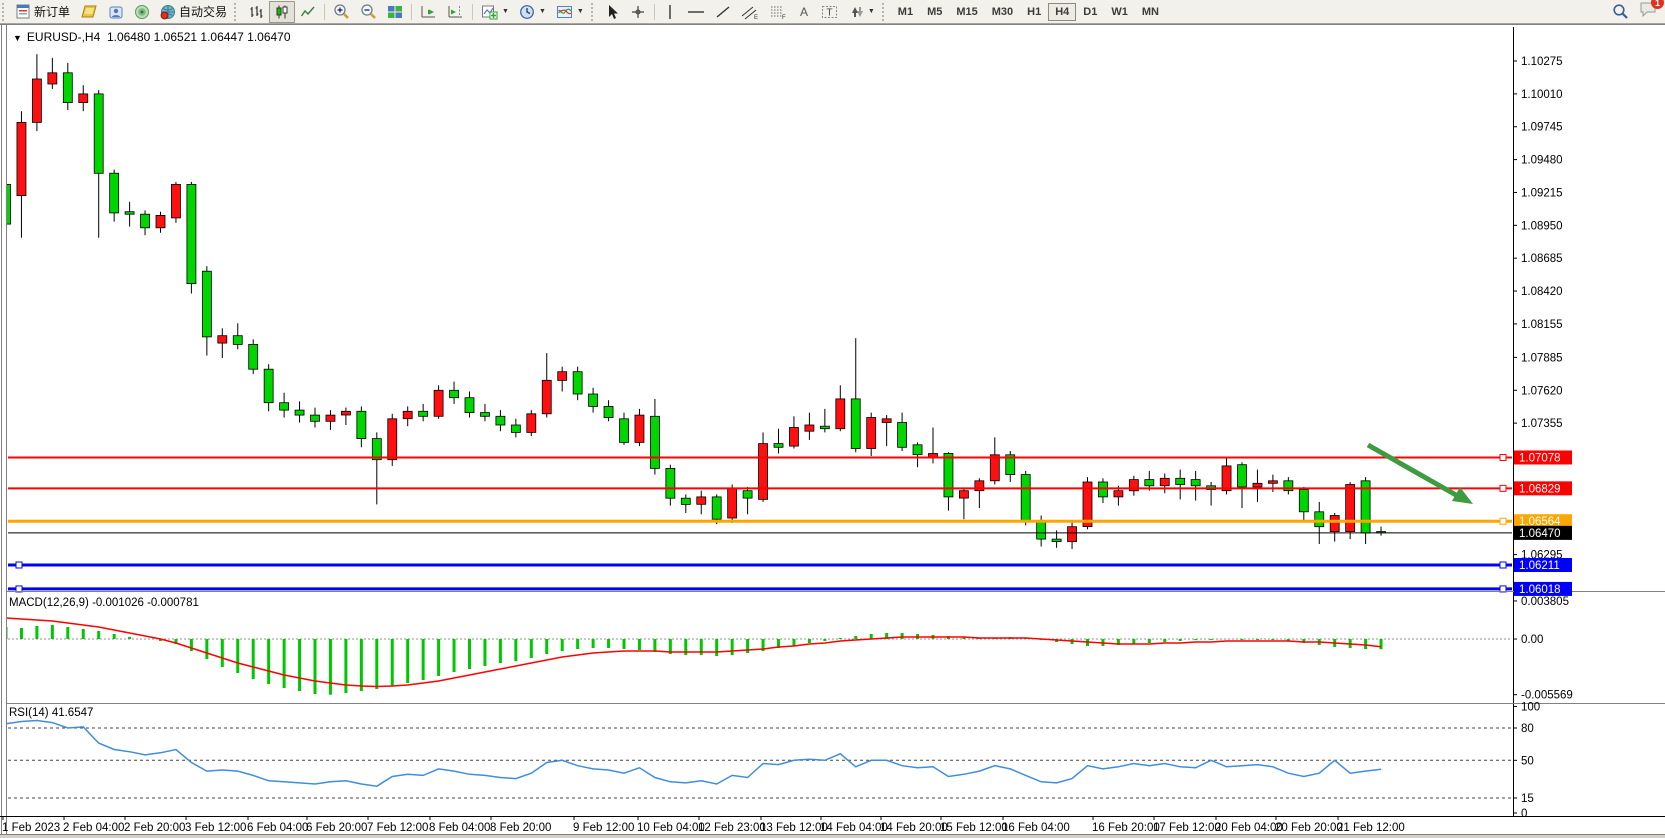 The width and height of the screenshot is (1665, 838). I want to click on periods-button: ▼, so click(532, 12).